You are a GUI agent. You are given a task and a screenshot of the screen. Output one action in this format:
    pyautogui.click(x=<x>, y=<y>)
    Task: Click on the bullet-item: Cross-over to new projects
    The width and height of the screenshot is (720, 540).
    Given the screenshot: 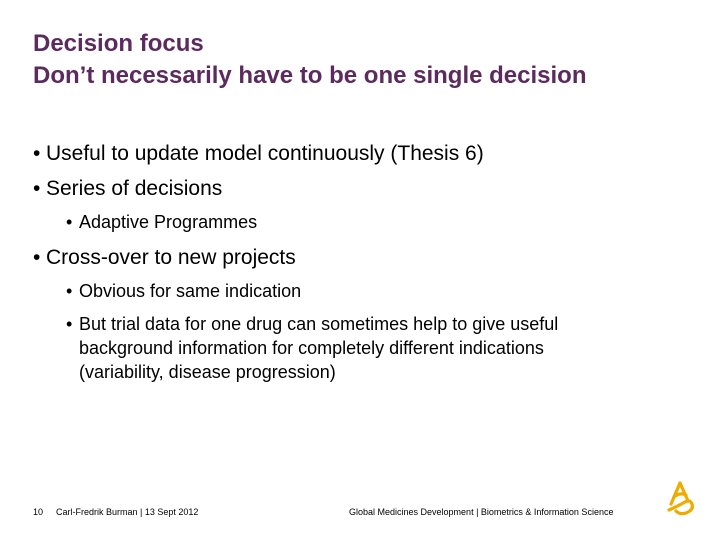 What is the action you would take?
    pyautogui.click(x=353, y=257)
    